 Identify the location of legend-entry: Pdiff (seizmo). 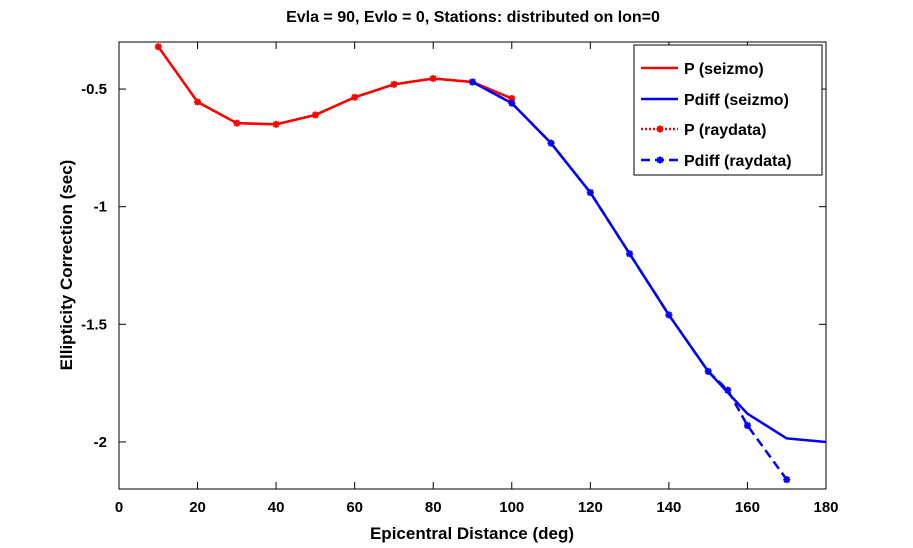
(715, 100).